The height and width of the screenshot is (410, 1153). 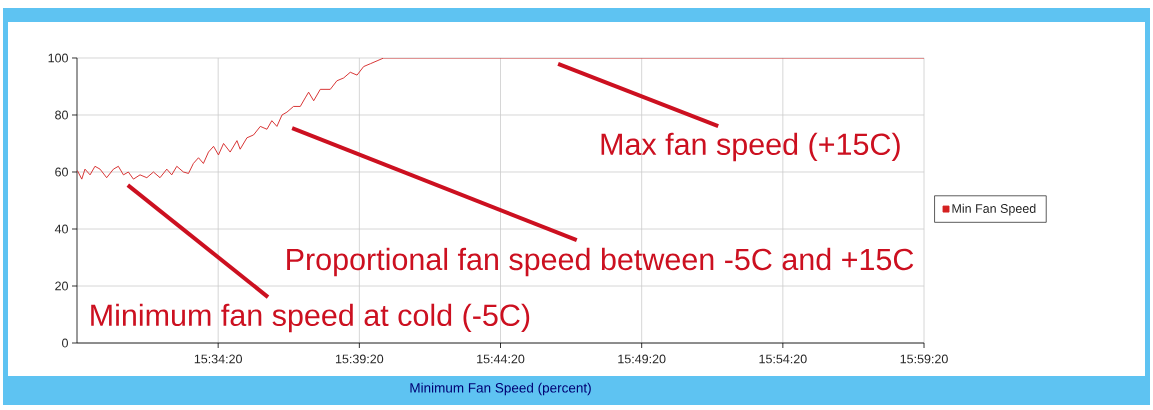 What do you see at coordinates (500, 389) in the screenshot?
I see `x-axis-title: Minimum Fan Speed (percent)` at bounding box center [500, 389].